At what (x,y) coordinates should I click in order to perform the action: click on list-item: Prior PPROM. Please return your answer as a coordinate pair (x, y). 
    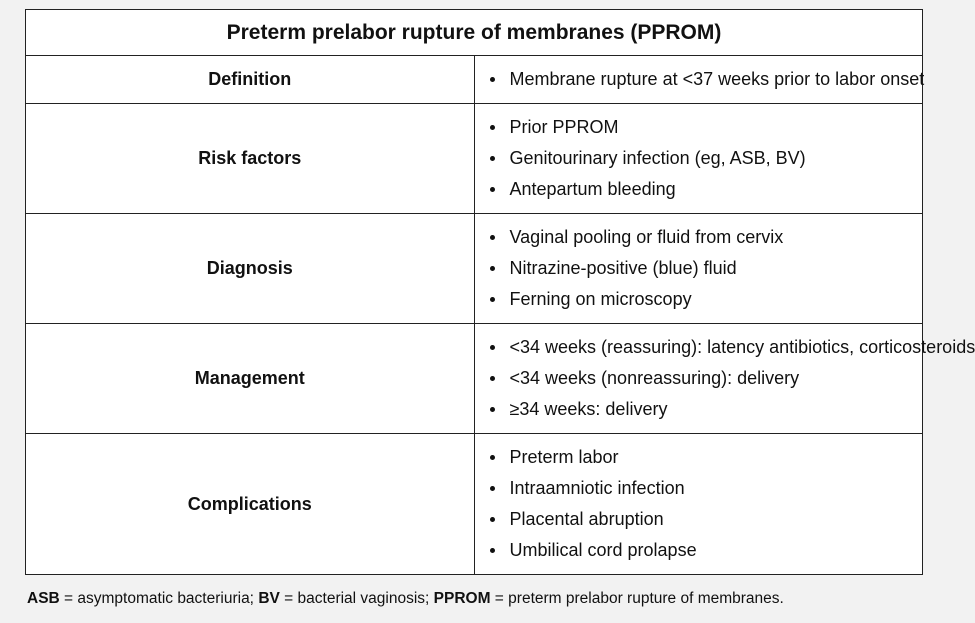
    Looking at the image, I should click on (706, 127).